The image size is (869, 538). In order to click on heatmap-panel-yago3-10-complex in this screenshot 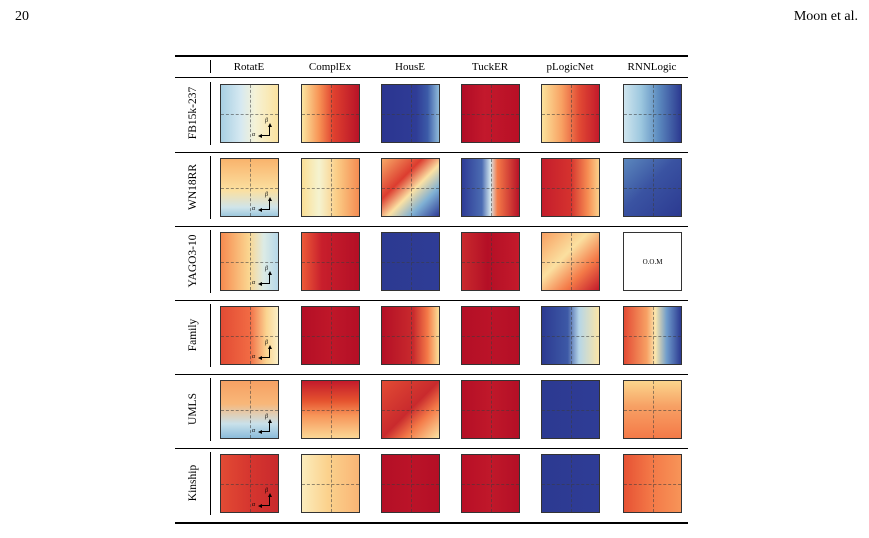, I will do `click(330, 261)`.